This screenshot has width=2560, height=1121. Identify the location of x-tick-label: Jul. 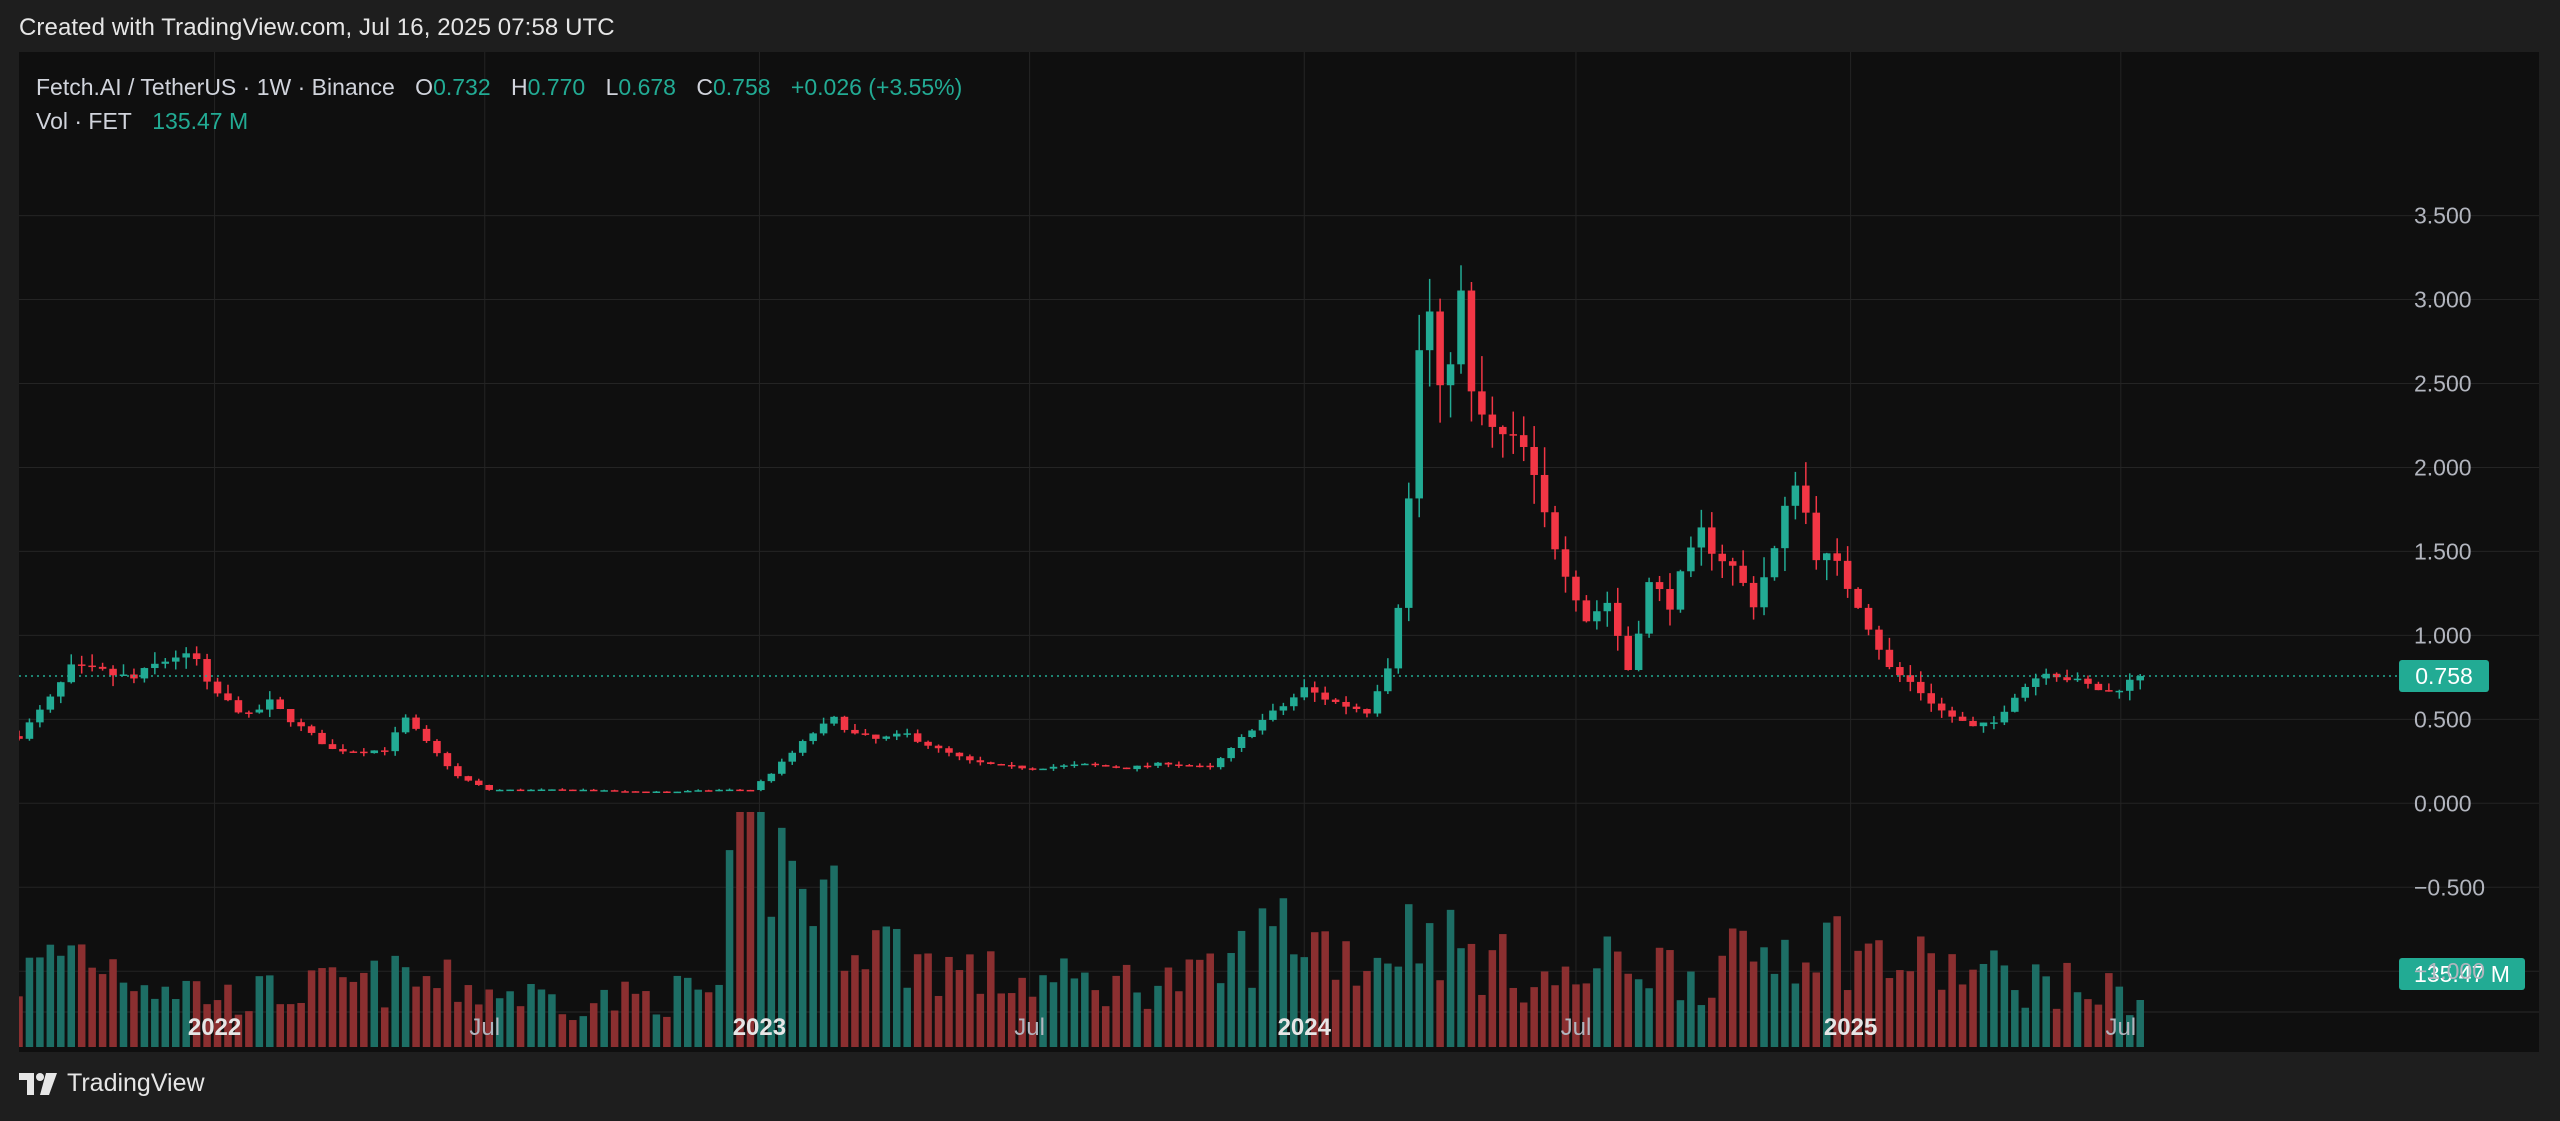
(1576, 1027).